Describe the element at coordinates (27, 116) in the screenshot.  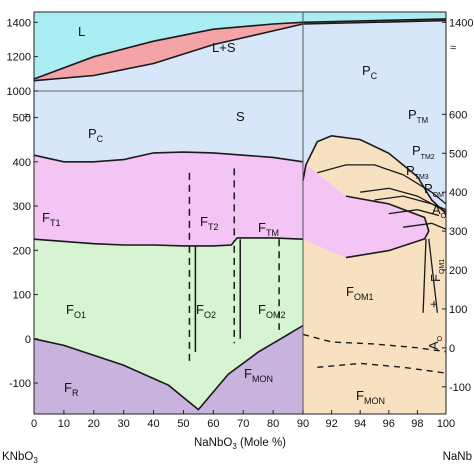
I see `axis-break-left: ≈` at that location.